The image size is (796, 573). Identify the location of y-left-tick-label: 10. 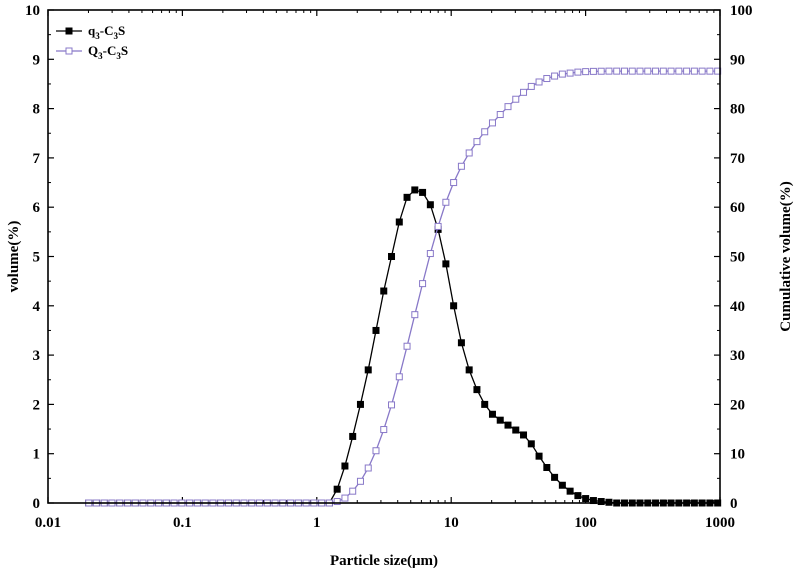
(32, 11).